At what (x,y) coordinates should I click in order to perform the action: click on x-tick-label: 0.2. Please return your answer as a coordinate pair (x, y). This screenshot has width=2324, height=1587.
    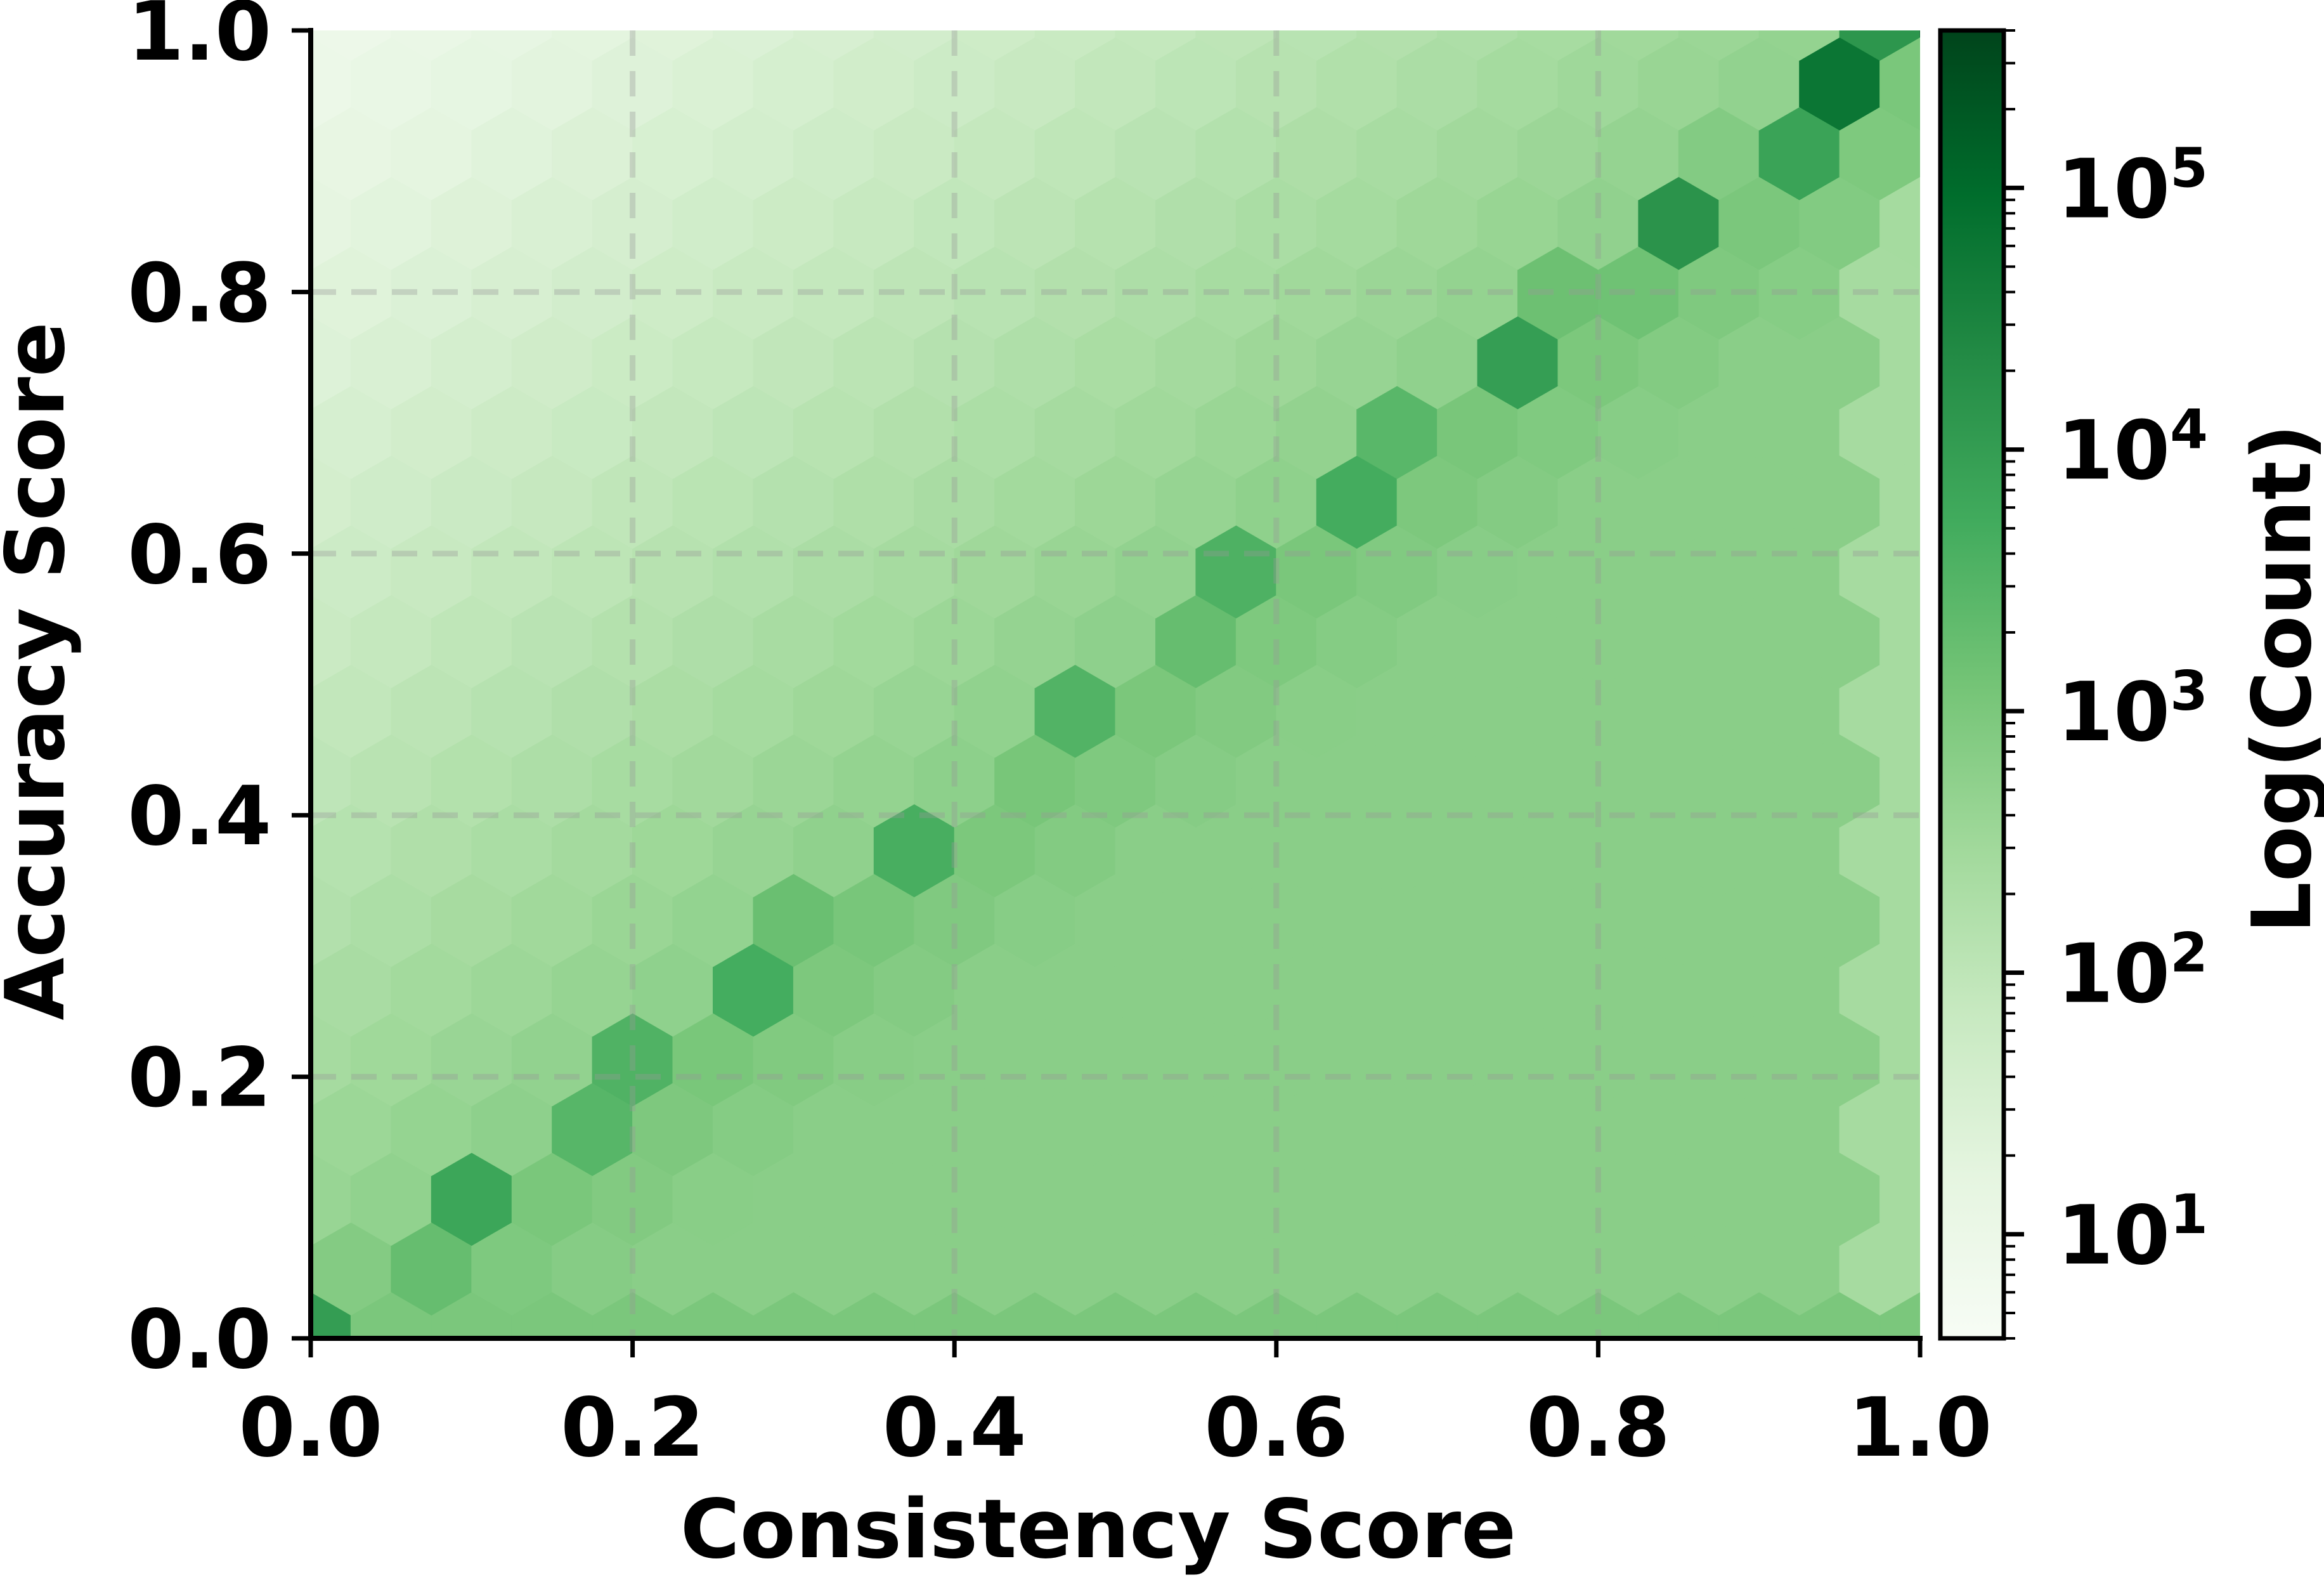
    Looking at the image, I should click on (632, 1428).